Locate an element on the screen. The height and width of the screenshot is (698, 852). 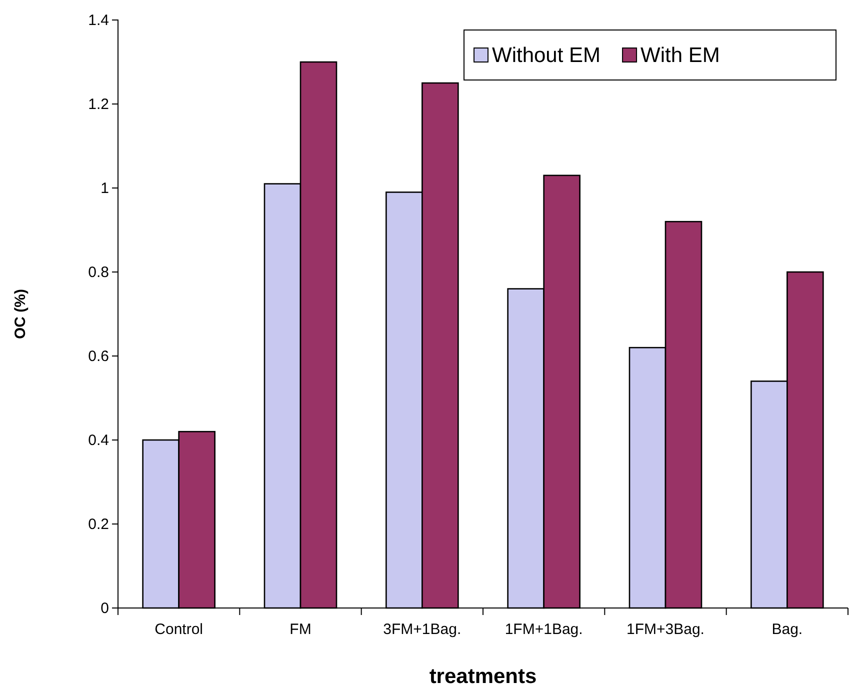
legend-label: With EM is located at coordinates (680, 55).